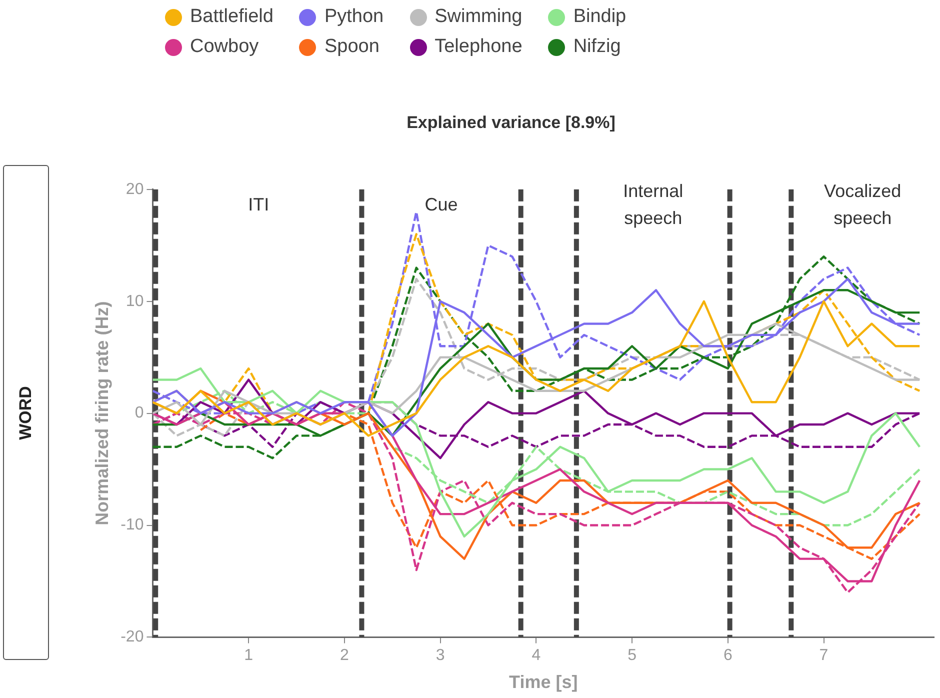 The width and height of the screenshot is (940, 698). What do you see at coordinates (102, 413) in the screenshot?
I see `y-axis-title: Normalized firing rate (Hz)` at bounding box center [102, 413].